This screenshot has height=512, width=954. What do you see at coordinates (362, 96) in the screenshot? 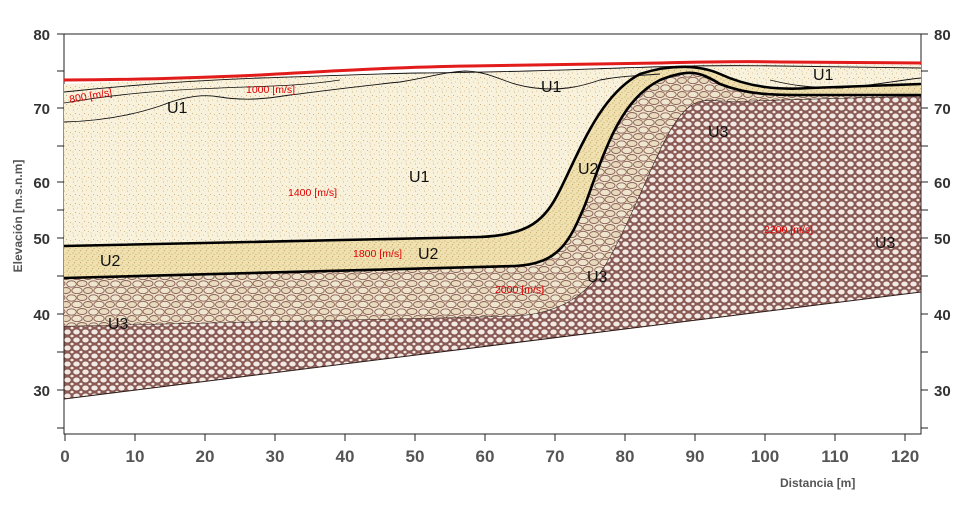
I see `u1-internal-line` at bounding box center [362, 96].